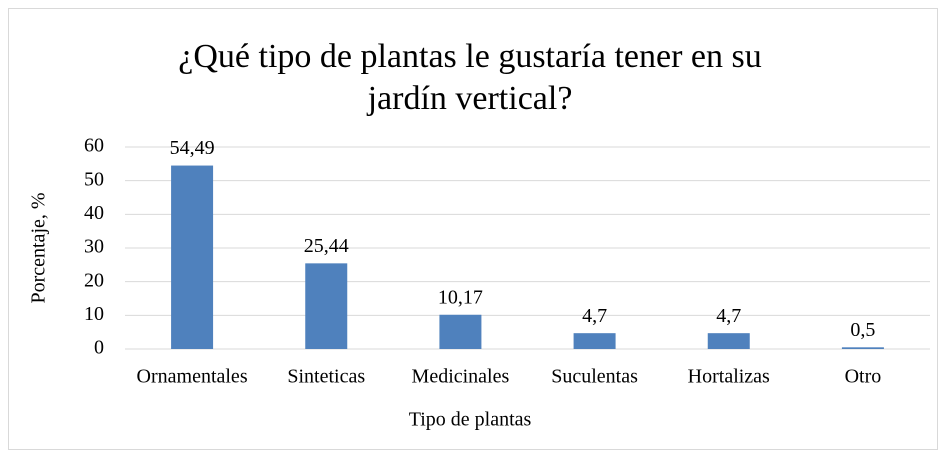 The image size is (946, 457). Describe the element at coordinates (461, 377) in the screenshot. I see `x-tick-label: Medicinales` at that location.